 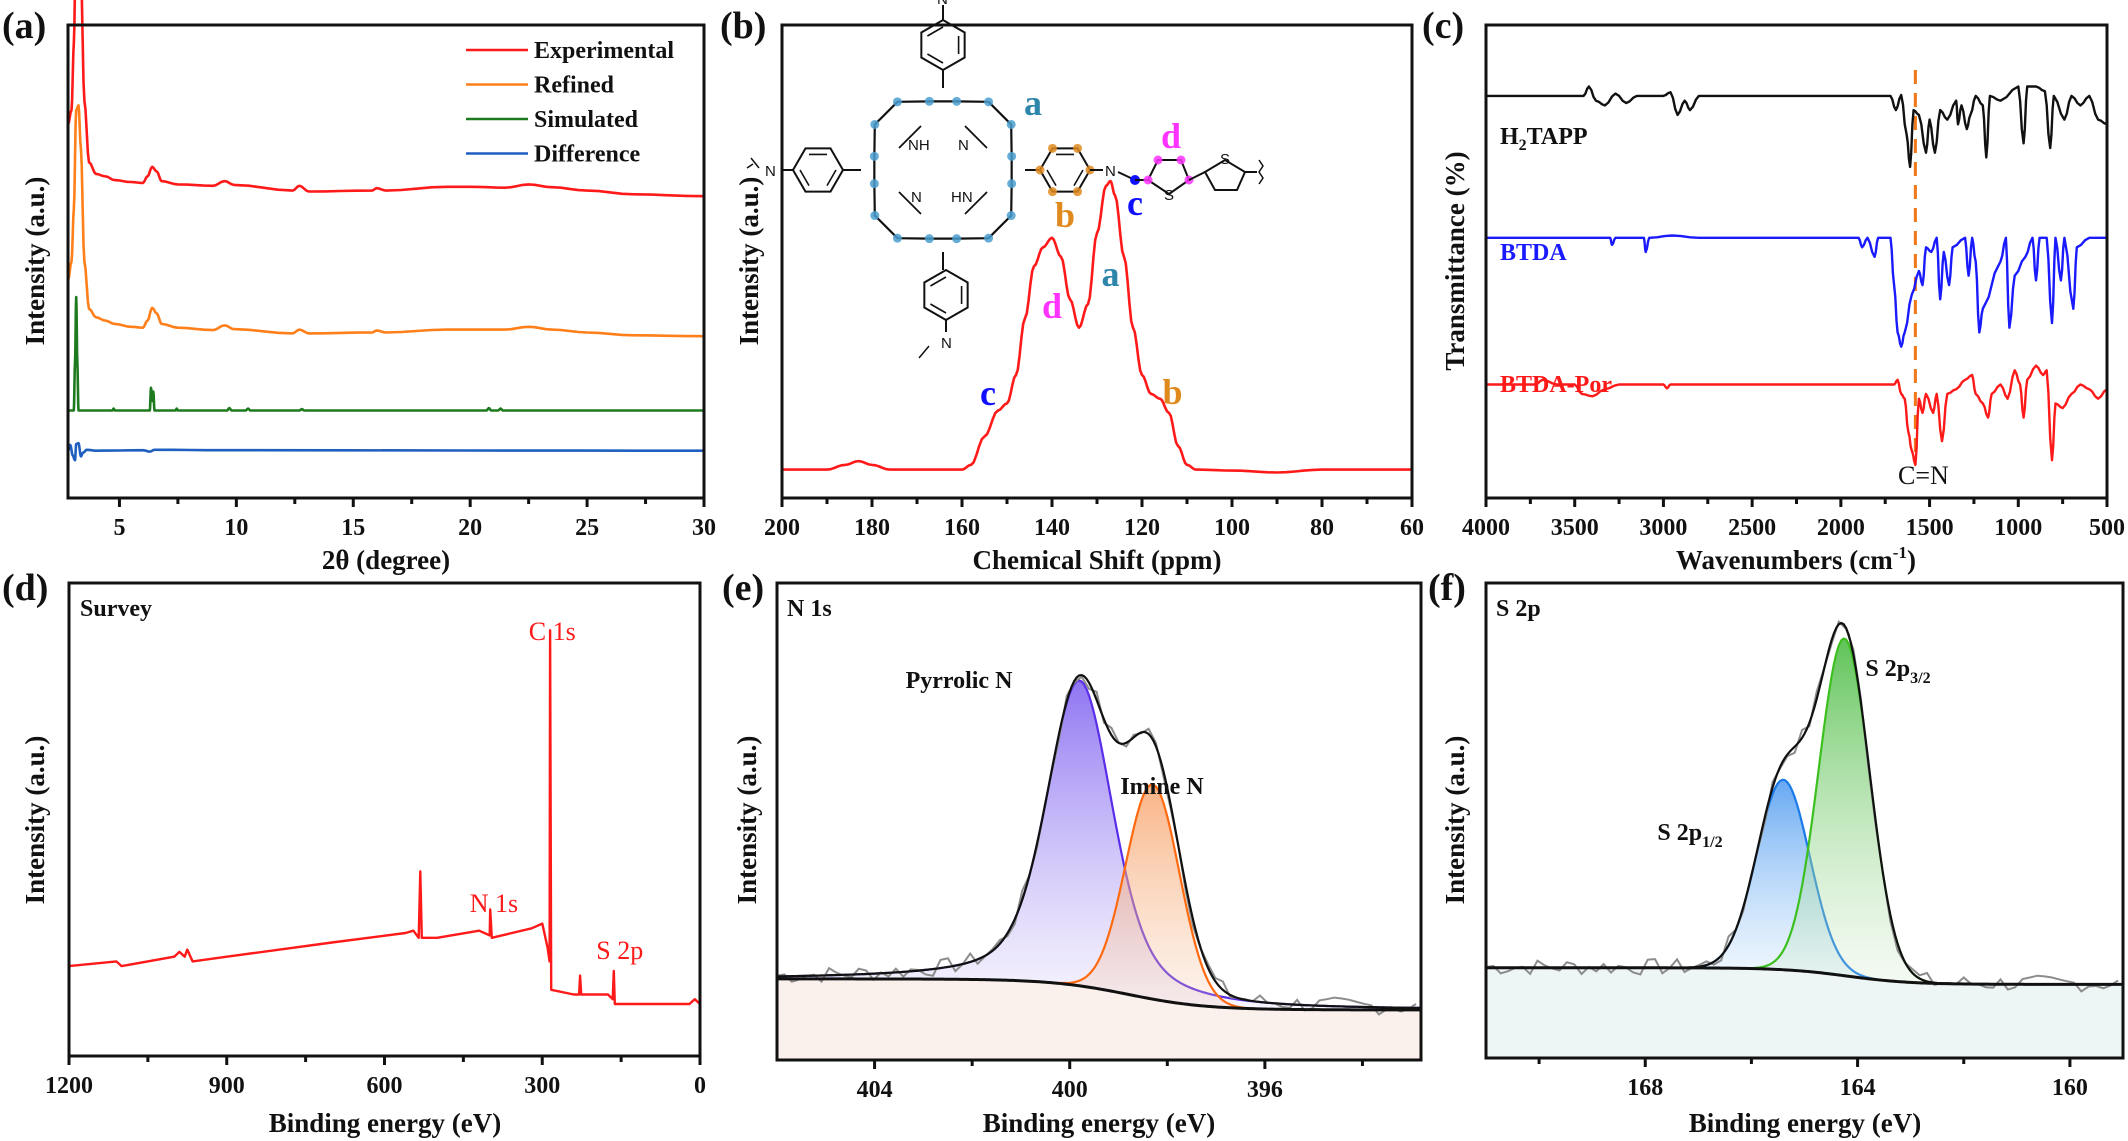 What do you see at coordinates (1804, 1012) in the screenshot?
I see `background-fill` at bounding box center [1804, 1012].